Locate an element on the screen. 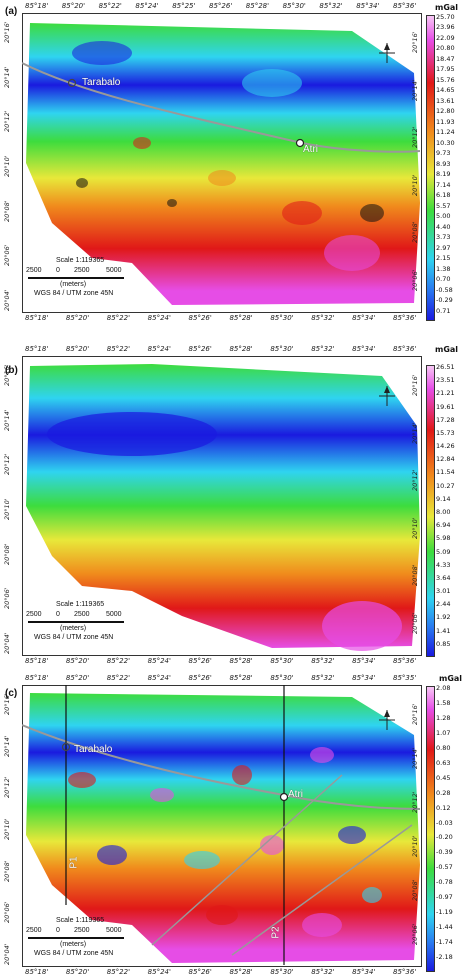  legend-label: 1.38 is located at coordinates (443, 268).